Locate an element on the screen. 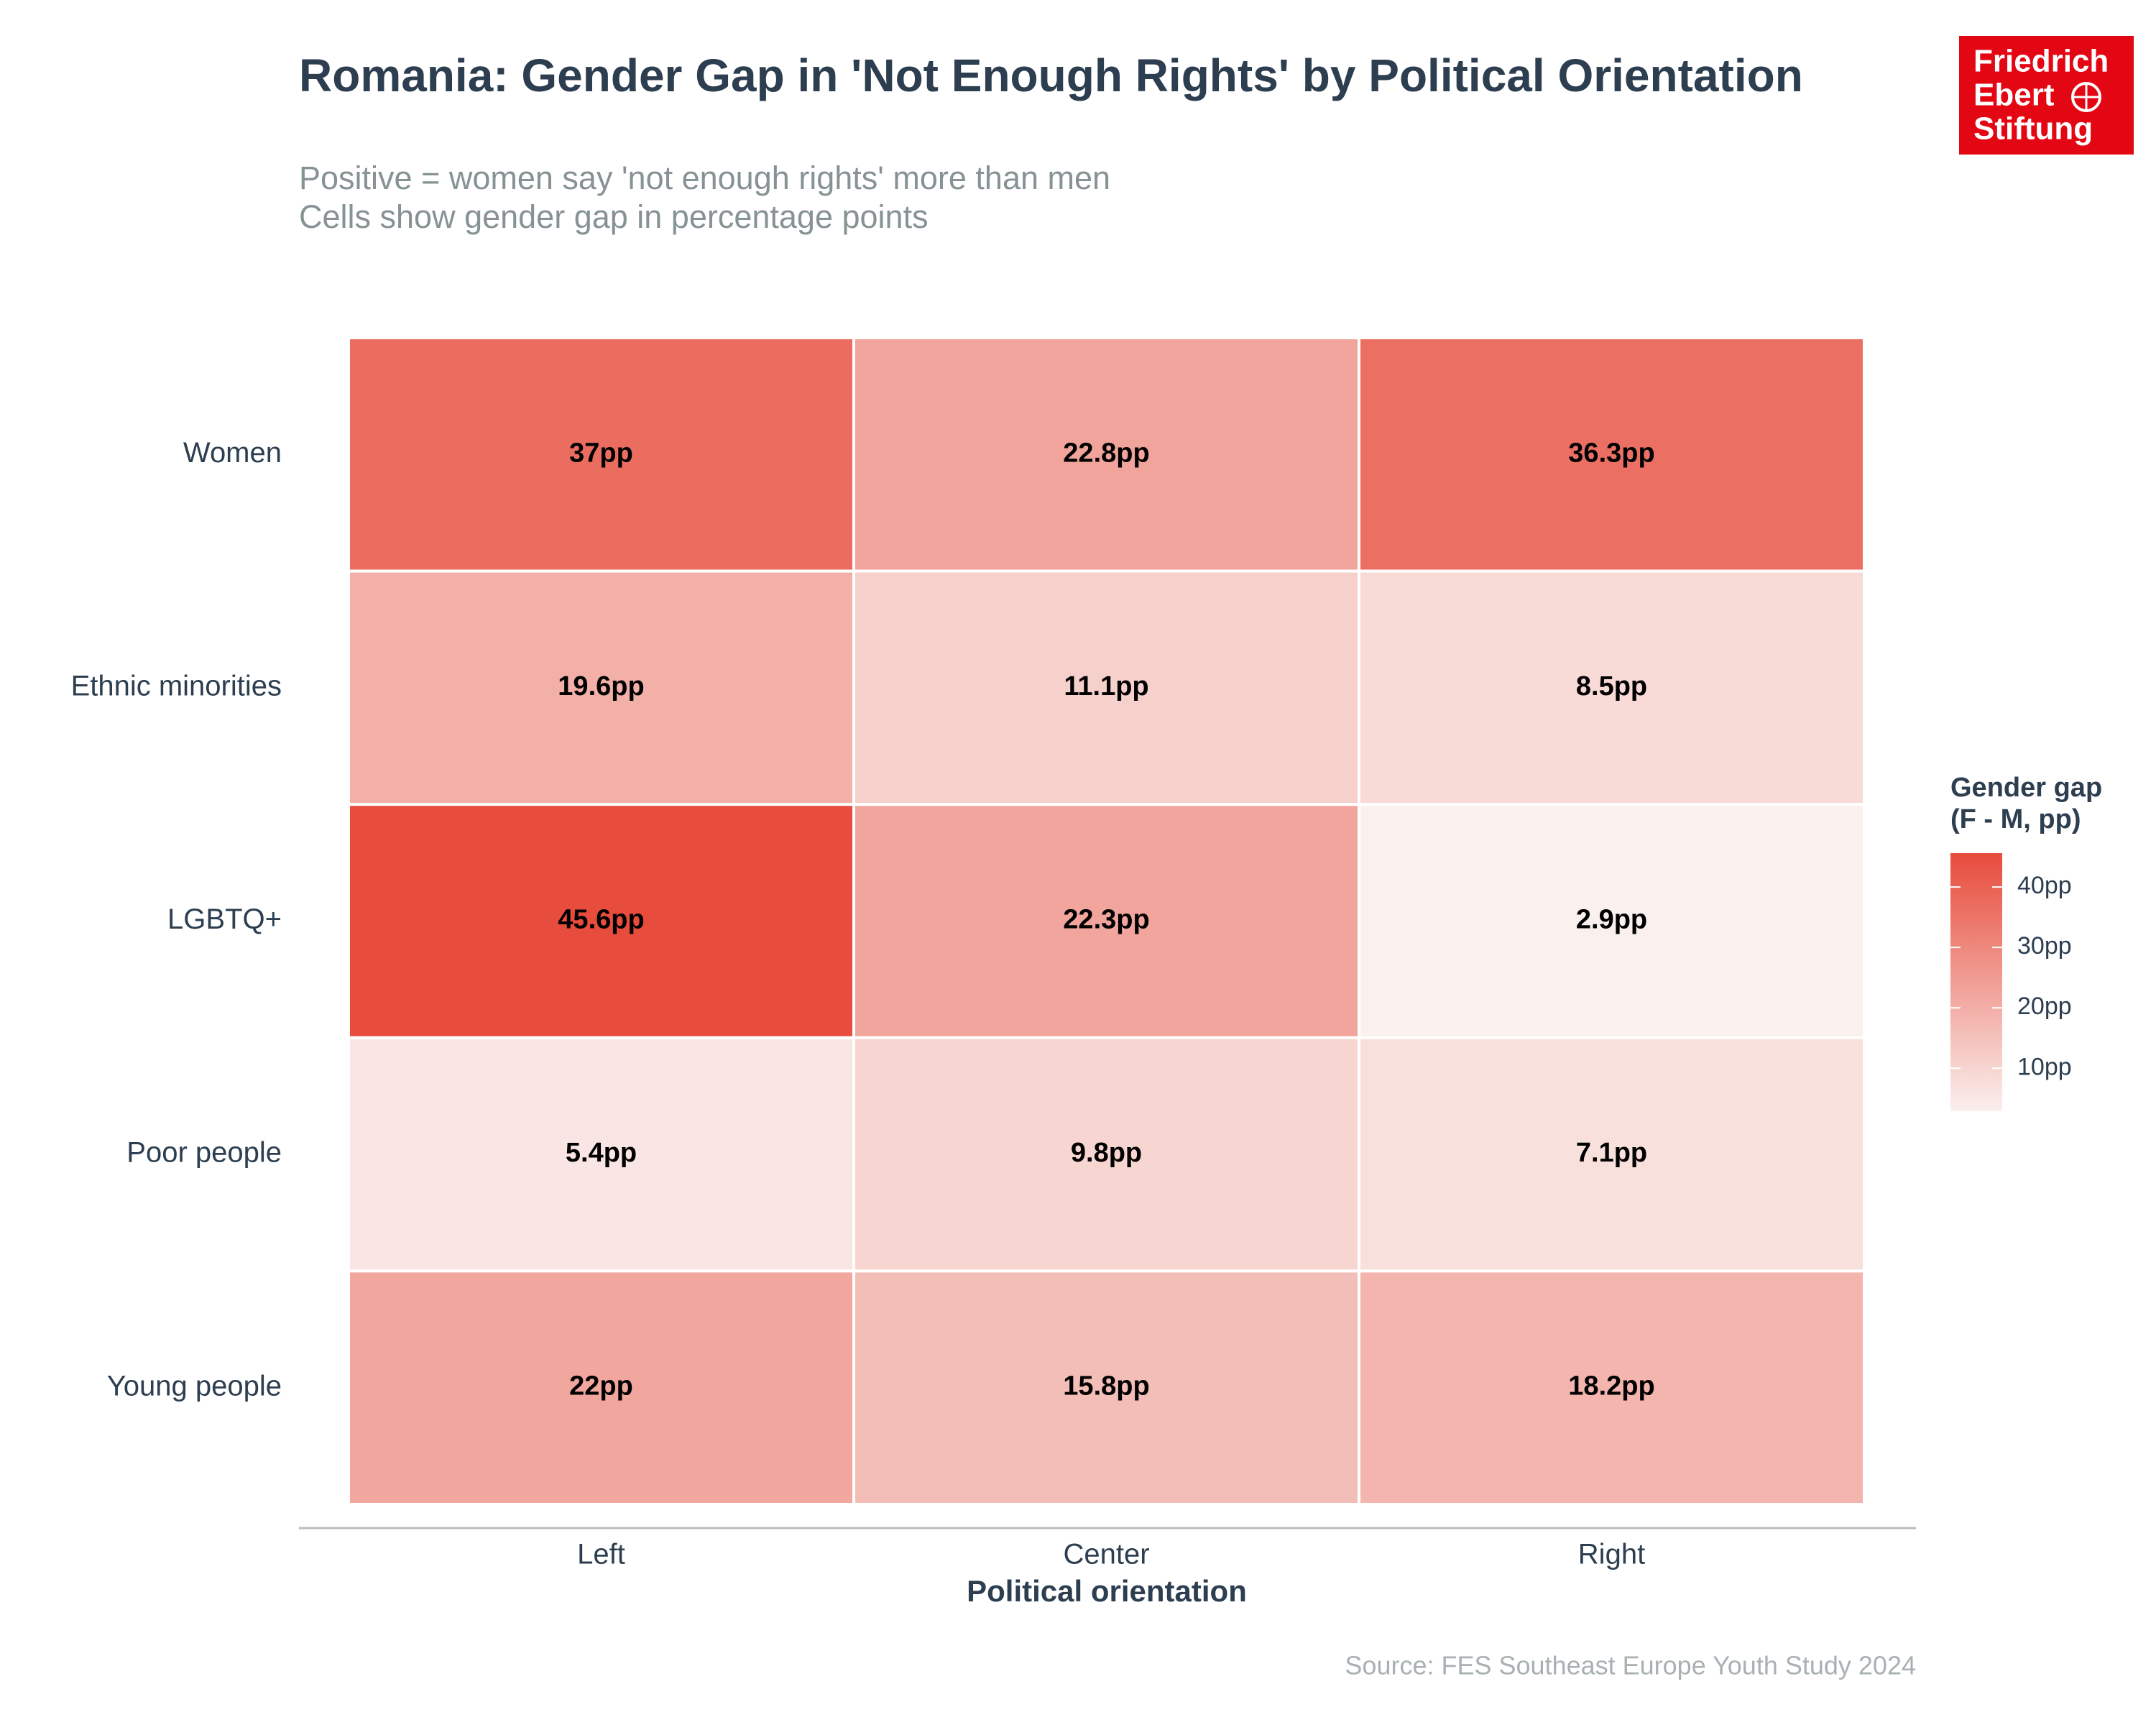  x-tick-label: Left is located at coordinates (601, 1554).